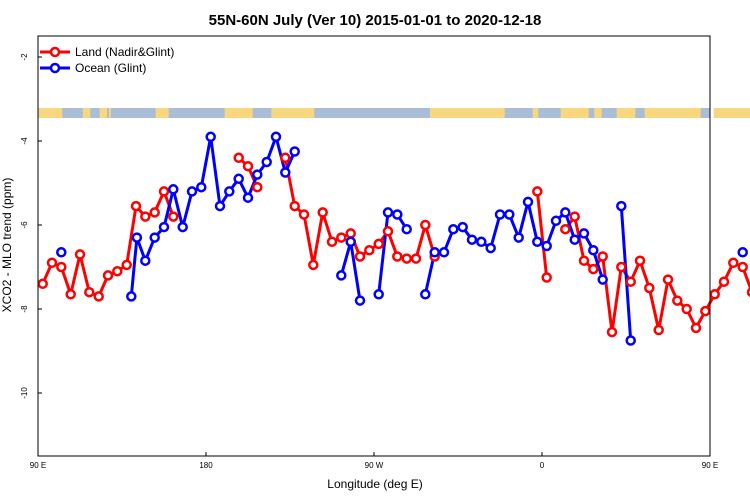 Image resolution: width=750 pixels, height=500 pixels. Describe the element at coordinates (24, 393) in the screenshot. I see `y-tick-label-0: -10` at that location.